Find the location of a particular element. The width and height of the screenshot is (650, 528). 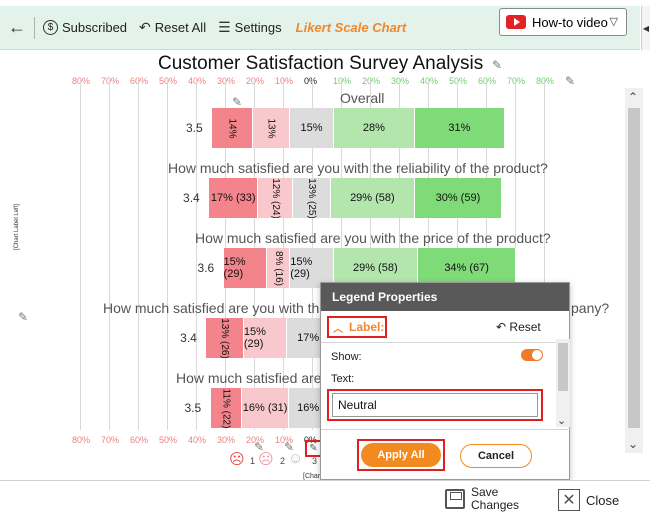

bar-data-label: 16% (31) is located at coordinates (265, 408).